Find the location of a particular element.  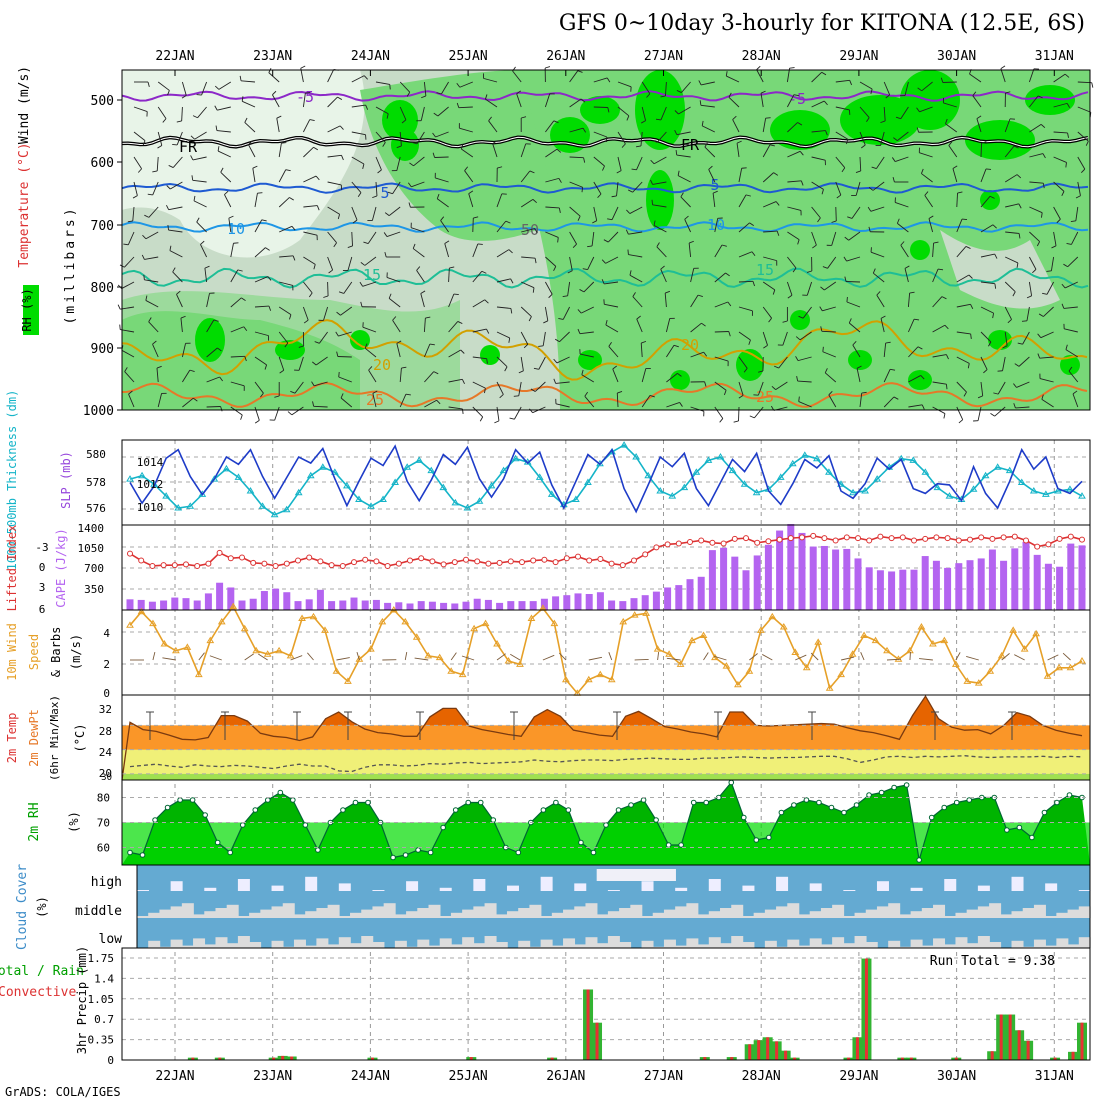

ylabel-cloud: Cloud Cover is located at coordinates (22, 907).